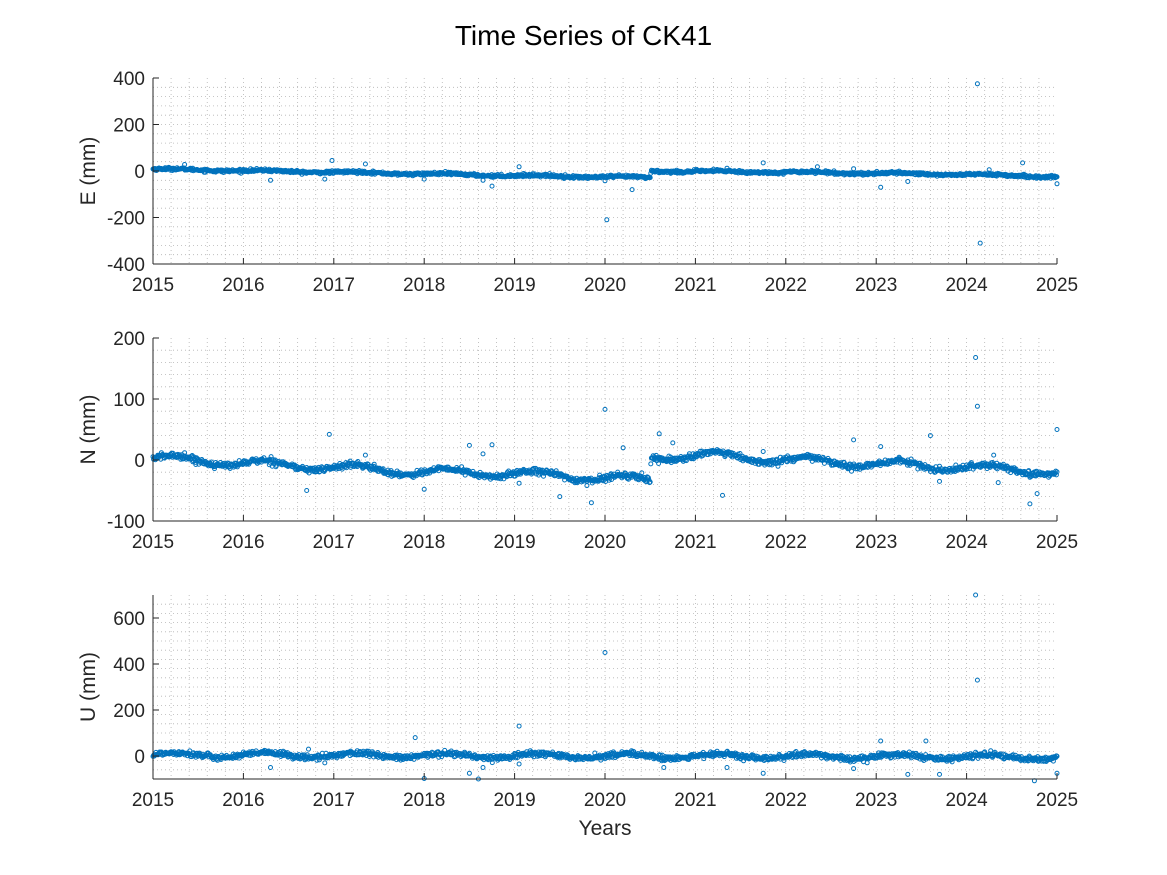 The height and width of the screenshot is (875, 1167). Describe the element at coordinates (129, 619) in the screenshot. I see `y-tick-label: 600` at that location.